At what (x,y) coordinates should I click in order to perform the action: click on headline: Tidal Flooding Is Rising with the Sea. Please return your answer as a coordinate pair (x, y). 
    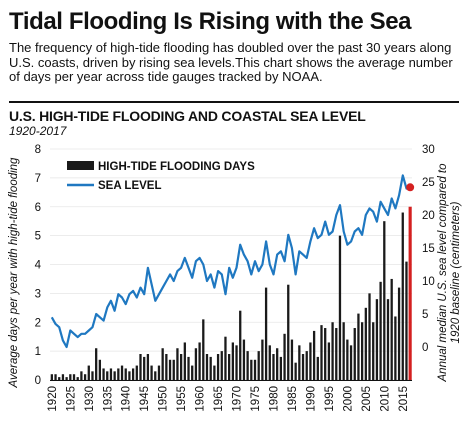
    Looking at the image, I should click on (210, 21).